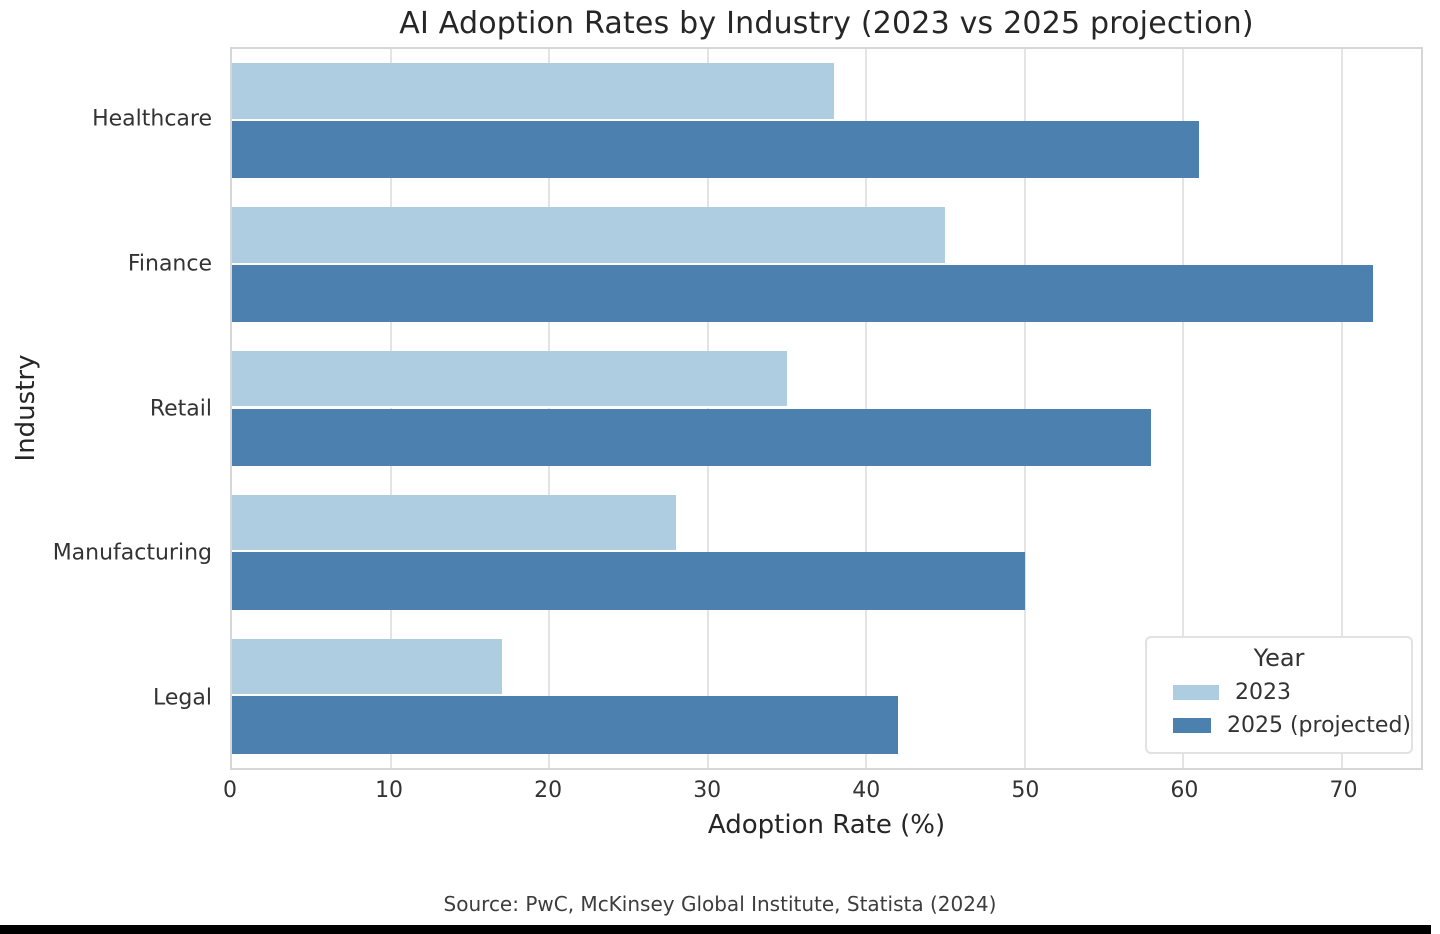 The image size is (1440, 934). I want to click on y-tick-legal: Legal, so click(182, 698).